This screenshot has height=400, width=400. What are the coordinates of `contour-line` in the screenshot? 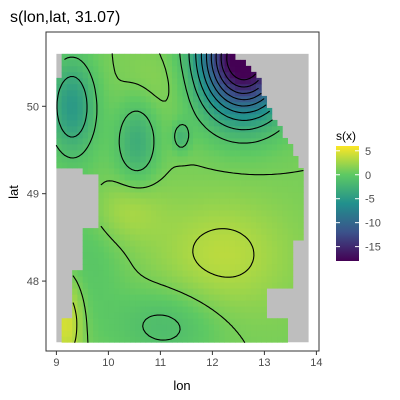 It's located at (236, 77).